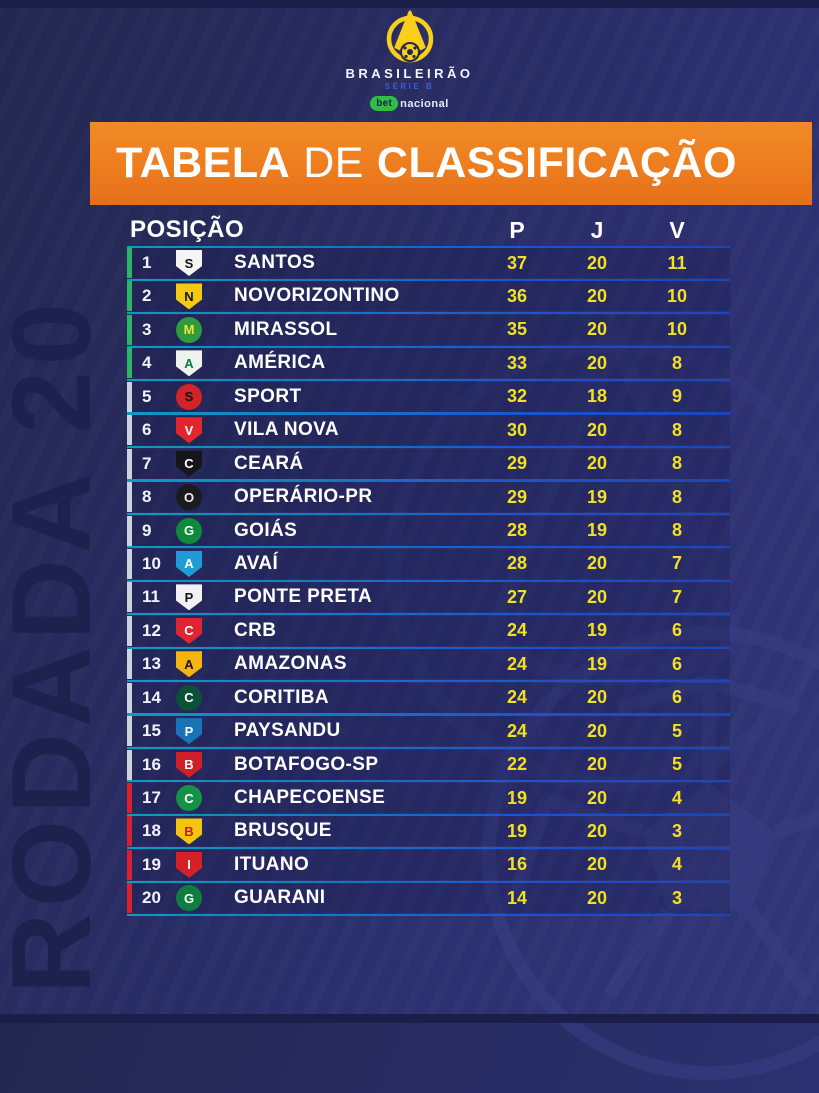 The width and height of the screenshot is (819, 1093). What do you see at coordinates (677, 295) in the screenshot?
I see `wins-value: 10` at bounding box center [677, 295].